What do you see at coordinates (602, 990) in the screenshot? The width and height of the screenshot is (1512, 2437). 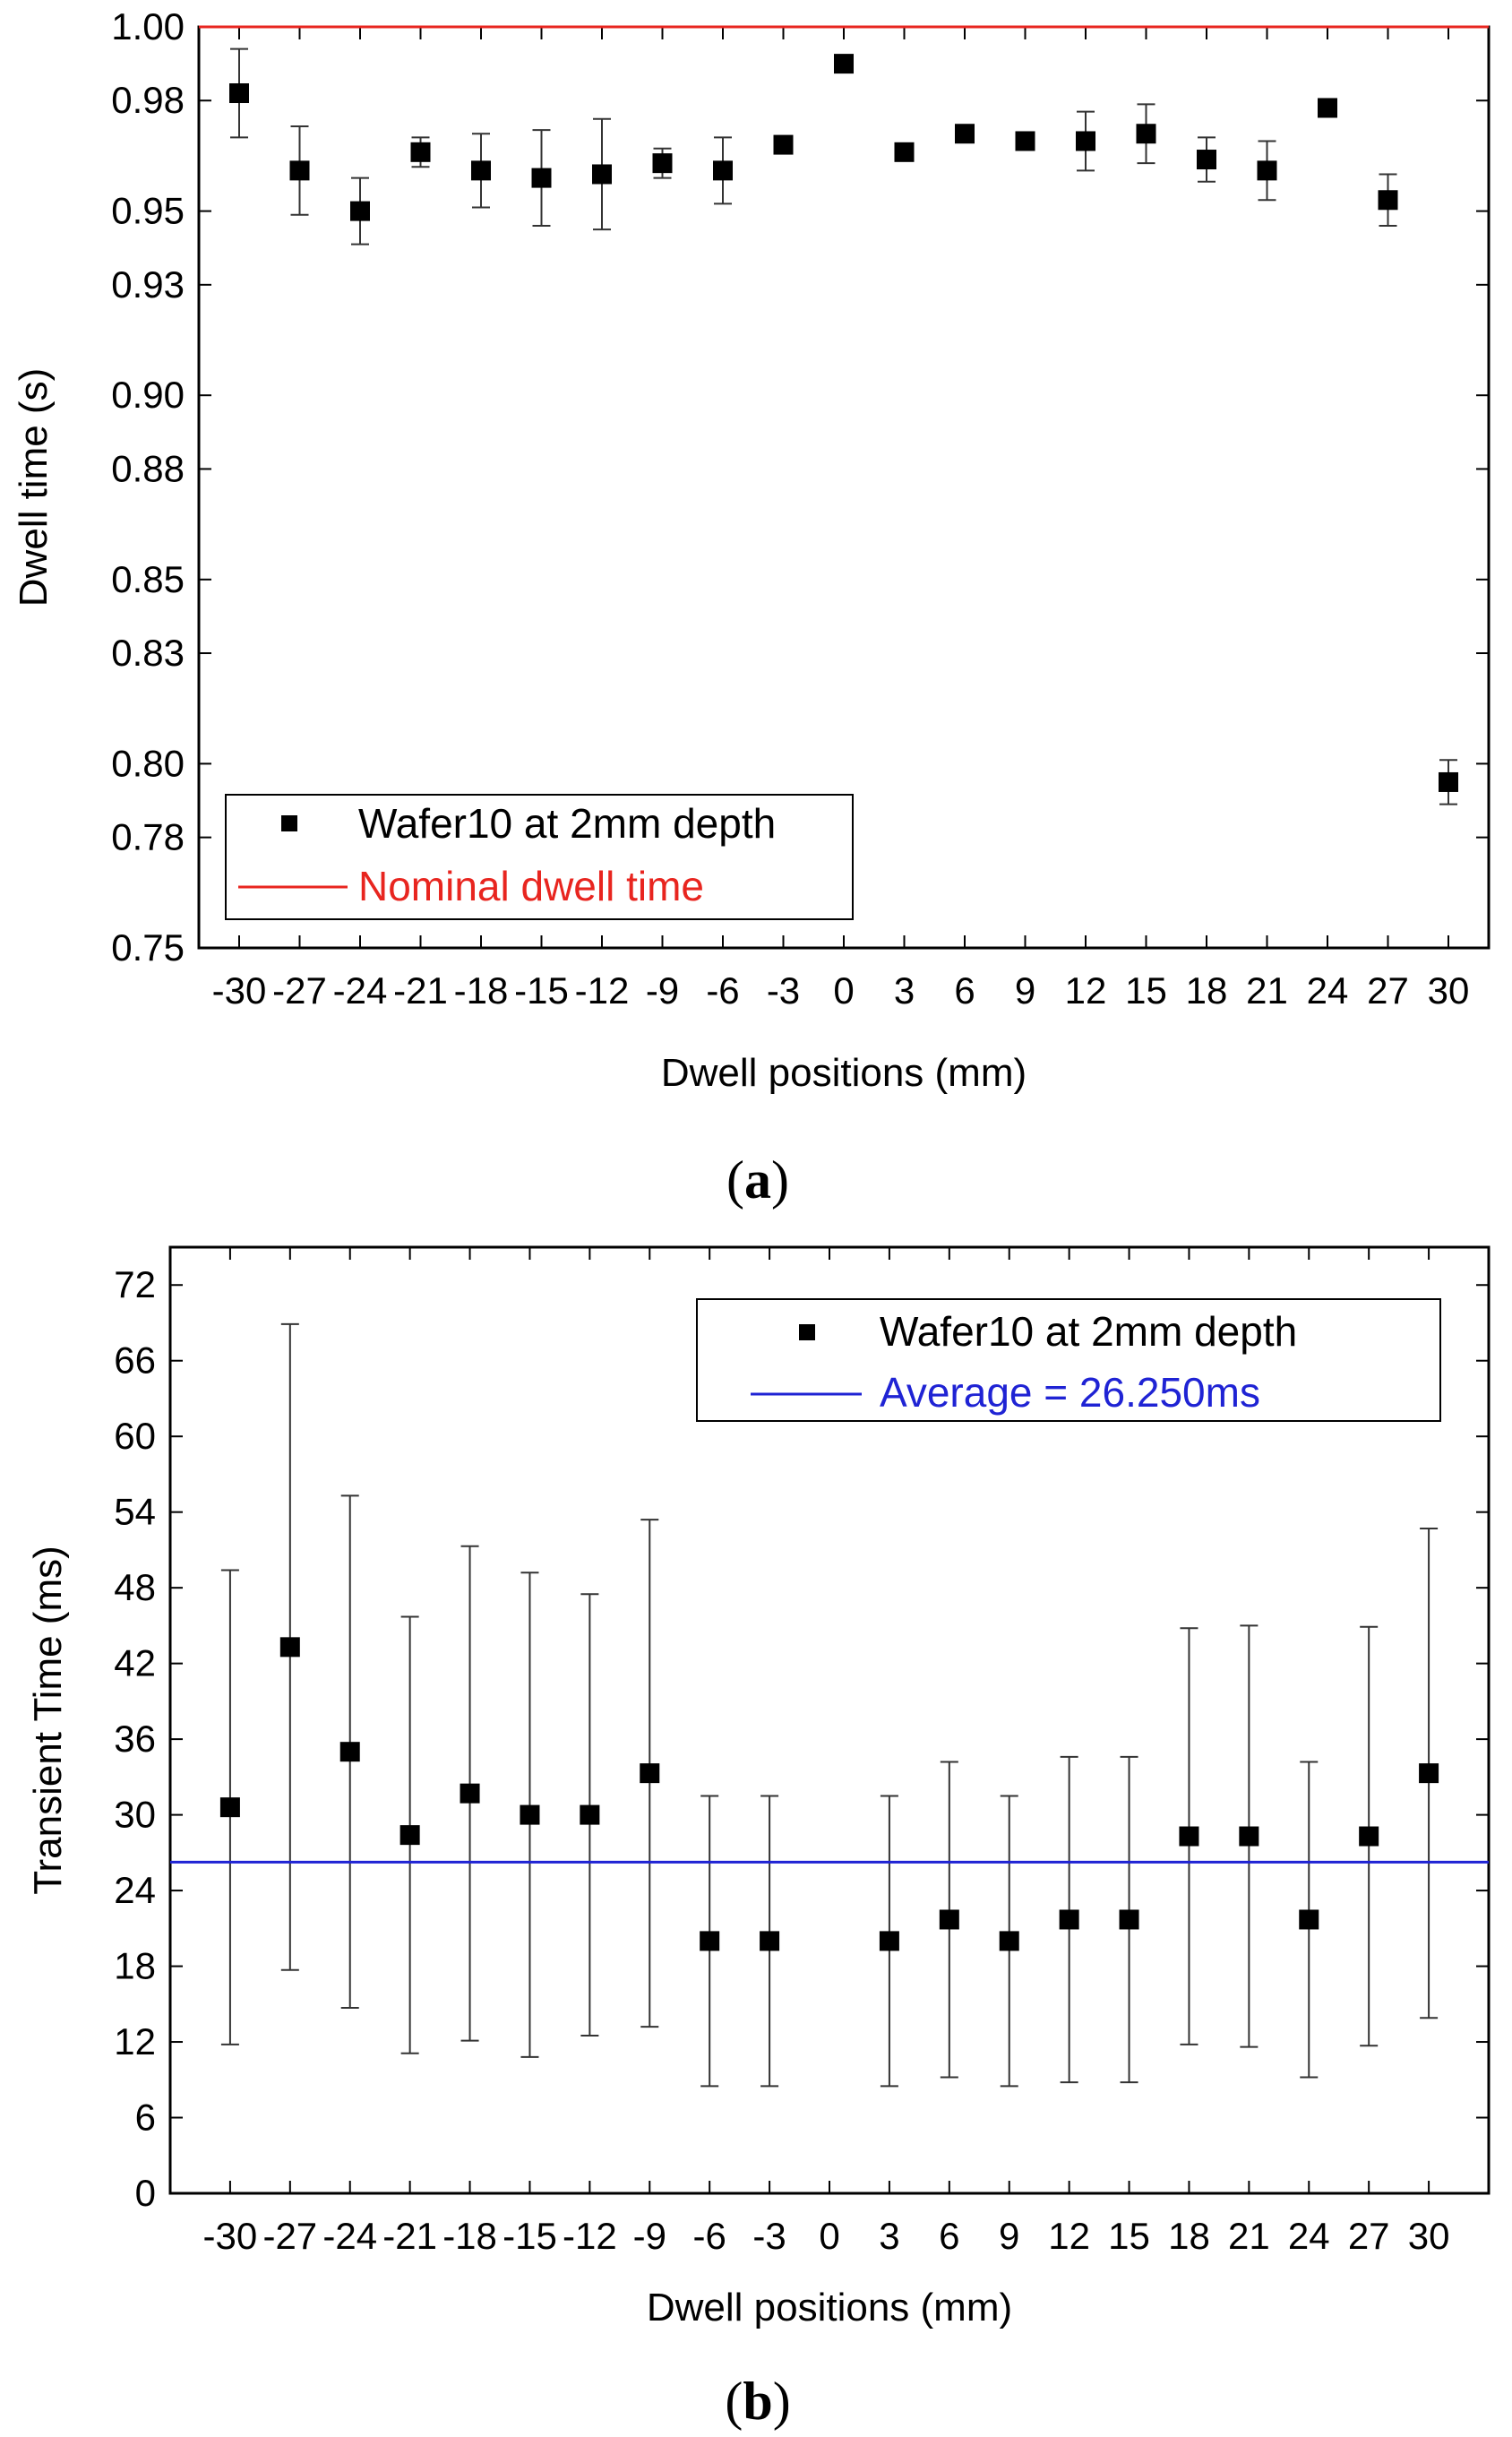 I see `chart-a-x-tick-label: -12` at bounding box center [602, 990].